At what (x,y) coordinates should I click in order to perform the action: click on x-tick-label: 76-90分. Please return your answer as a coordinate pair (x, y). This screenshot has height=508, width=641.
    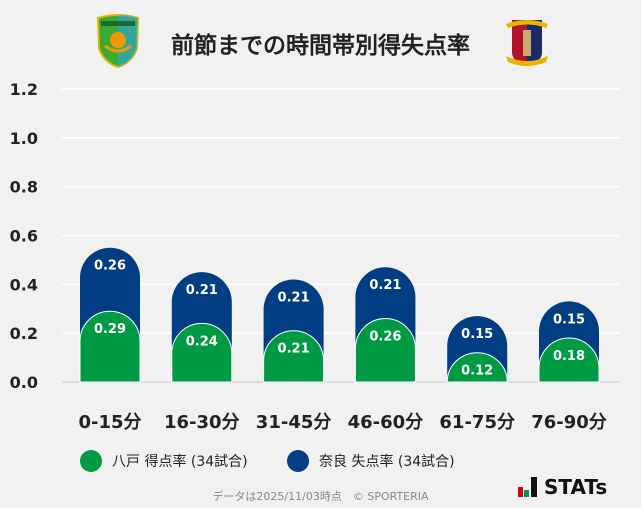
    Looking at the image, I should click on (569, 422).